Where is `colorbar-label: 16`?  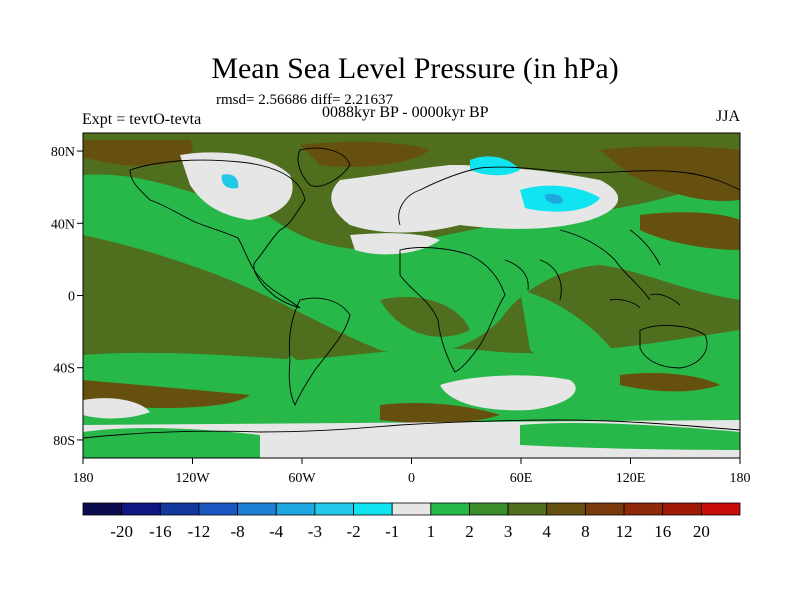
colorbar-label: 16 is located at coordinates (662, 531).